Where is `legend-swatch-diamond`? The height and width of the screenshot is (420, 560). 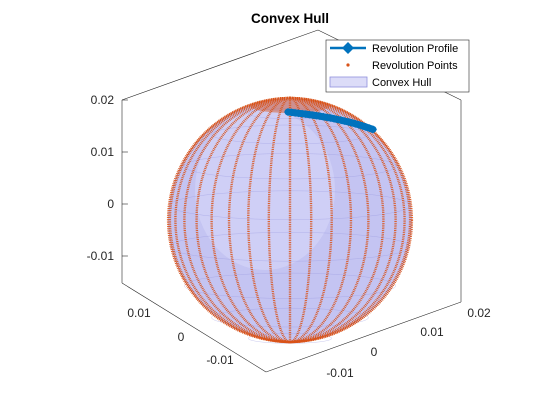 legend-swatch-diamond is located at coordinates (348, 48).